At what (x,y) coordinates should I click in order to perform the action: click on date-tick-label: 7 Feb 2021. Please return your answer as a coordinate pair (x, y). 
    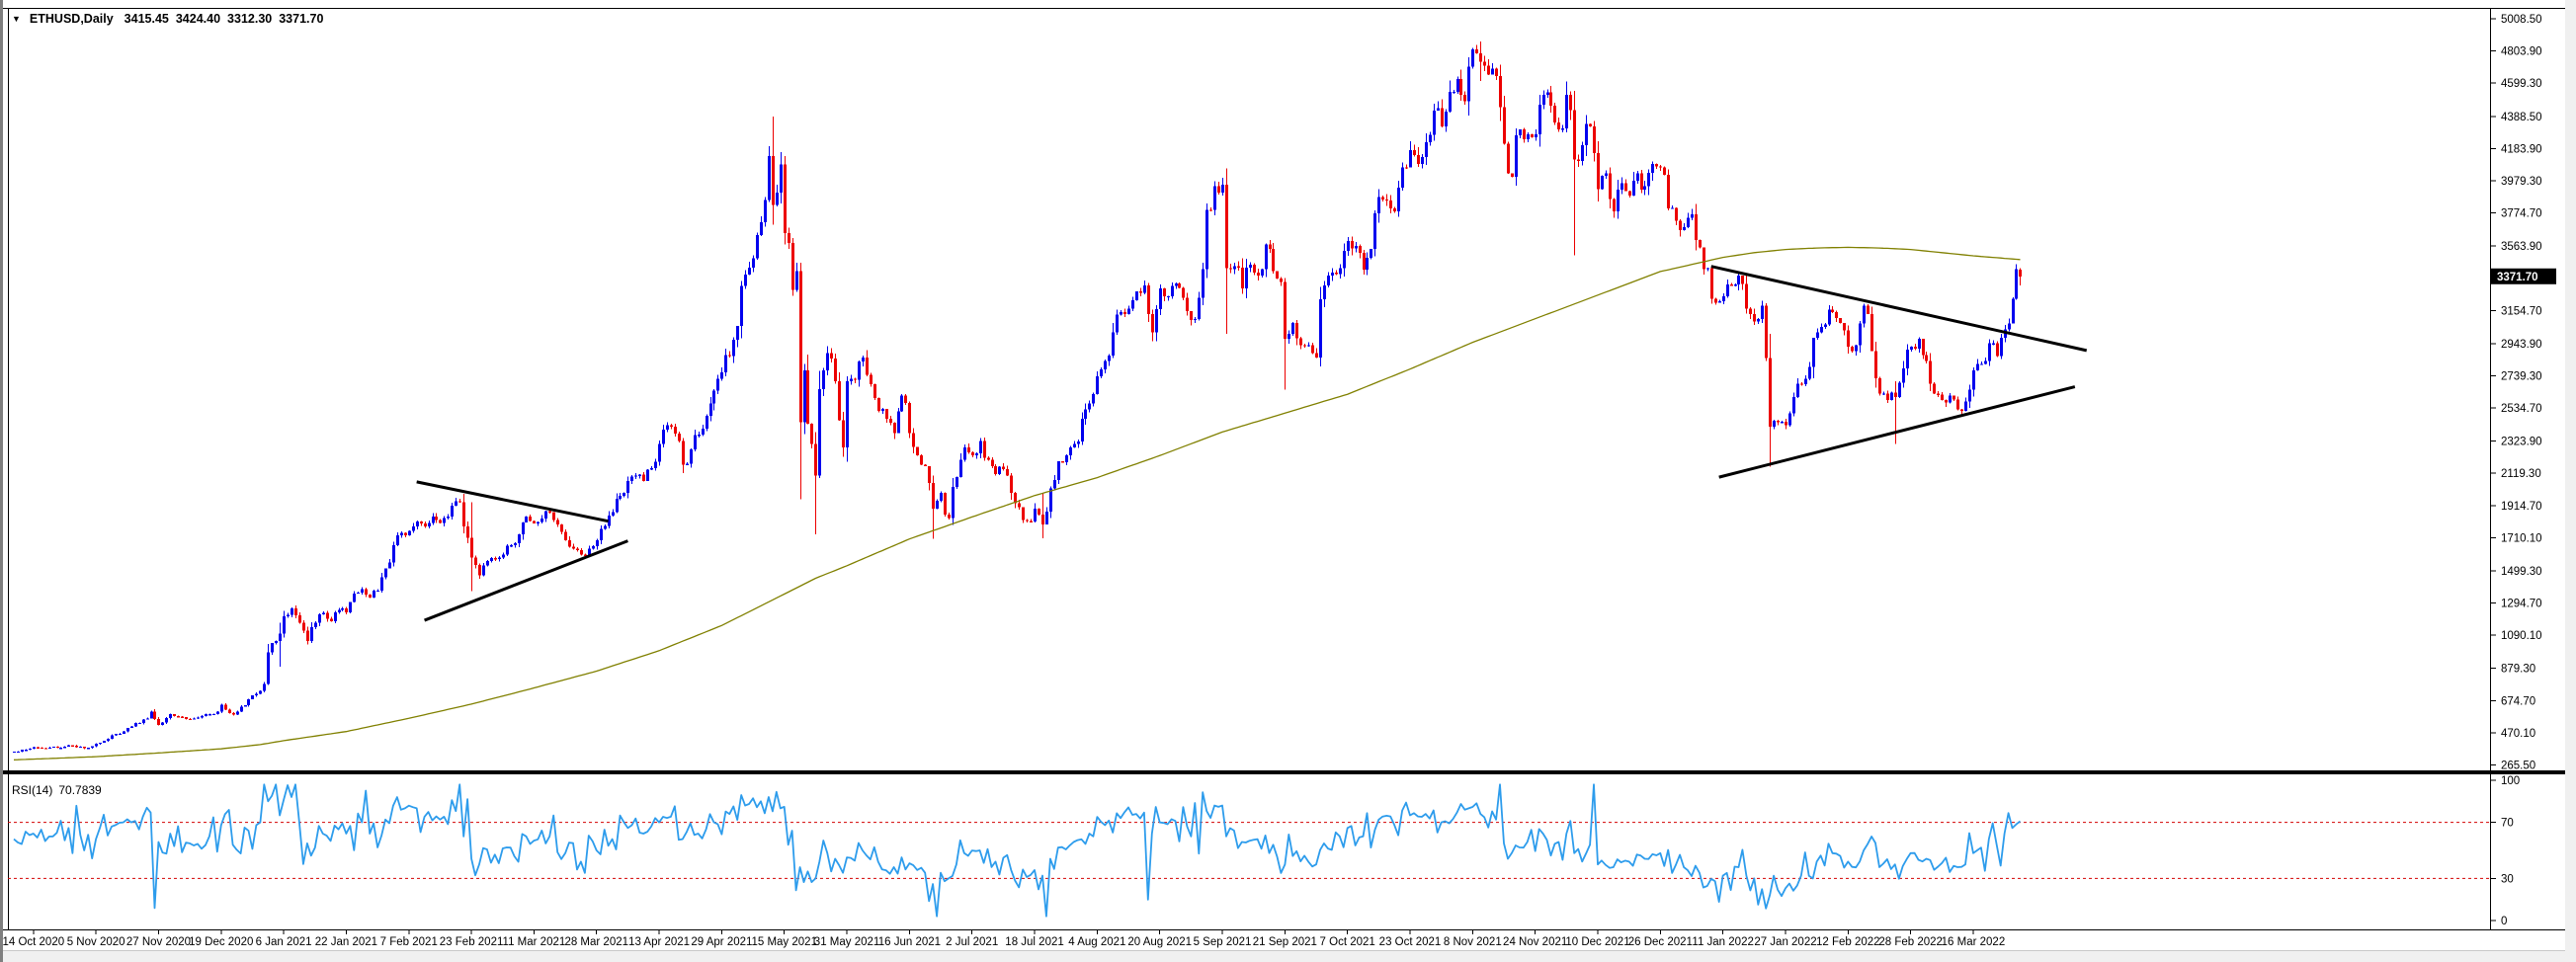
    Looking at the image, I should click on (409, 942).